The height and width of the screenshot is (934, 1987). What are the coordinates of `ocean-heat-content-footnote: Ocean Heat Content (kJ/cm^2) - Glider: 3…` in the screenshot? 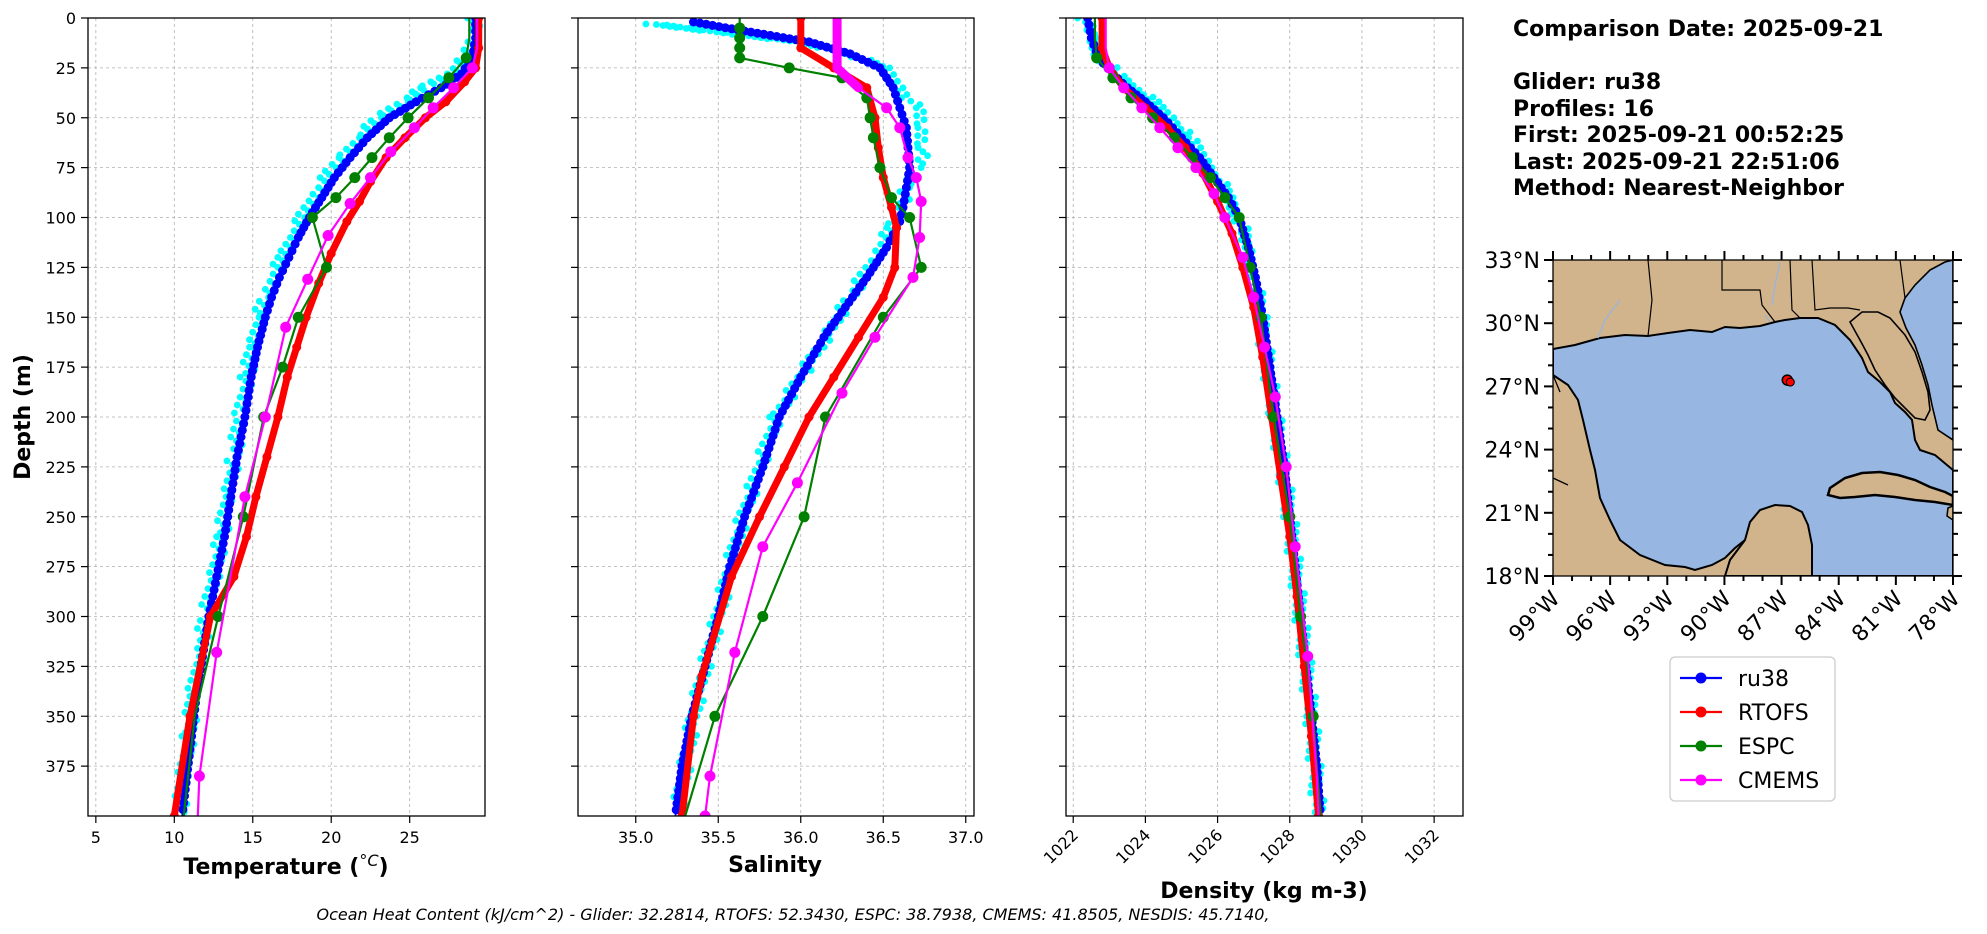 It's located at (792, 914).